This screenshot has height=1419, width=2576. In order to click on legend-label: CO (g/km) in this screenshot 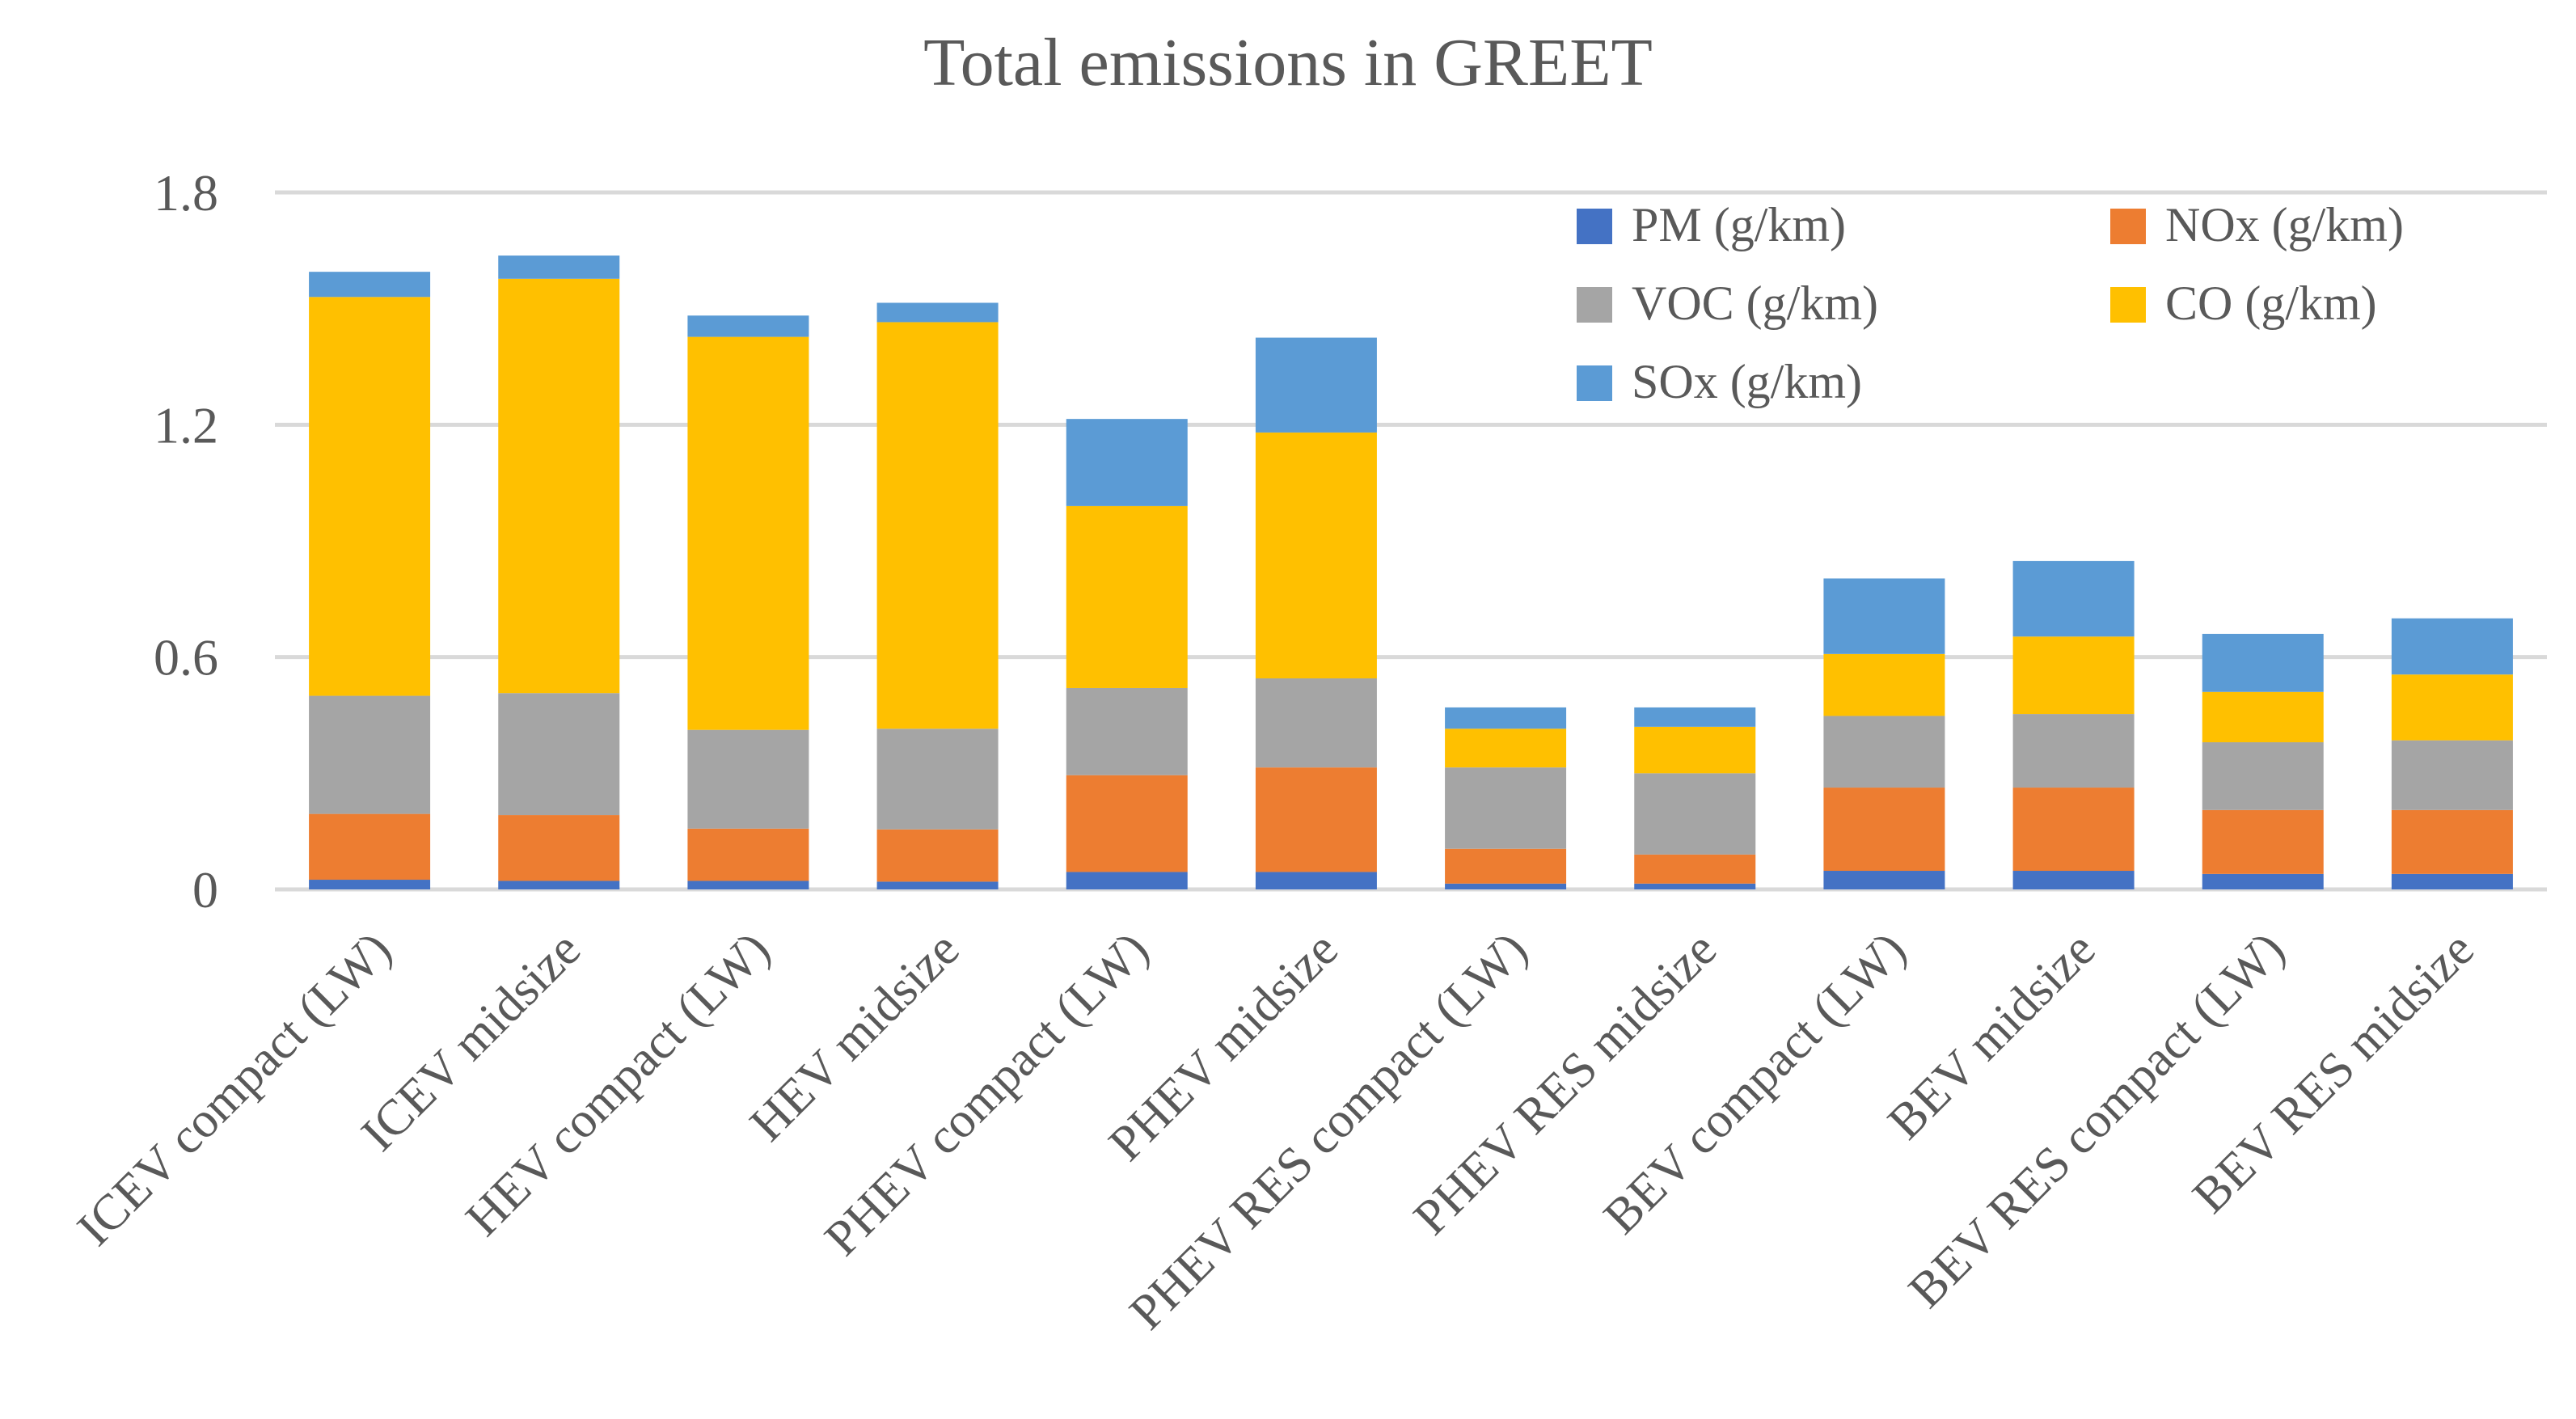, I will do `click(2271, 303)`.